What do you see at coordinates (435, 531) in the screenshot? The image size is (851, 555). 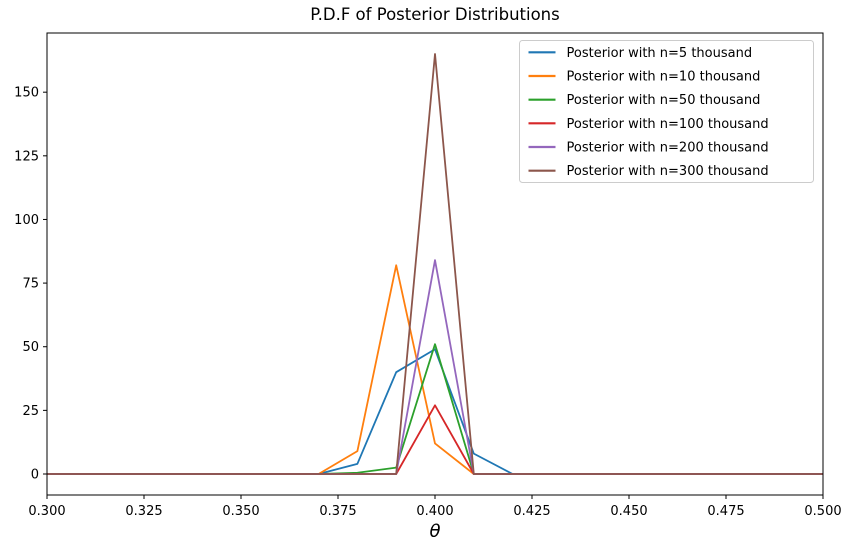 I see `x-axis-label: θ` at bounding box center [435, 531].